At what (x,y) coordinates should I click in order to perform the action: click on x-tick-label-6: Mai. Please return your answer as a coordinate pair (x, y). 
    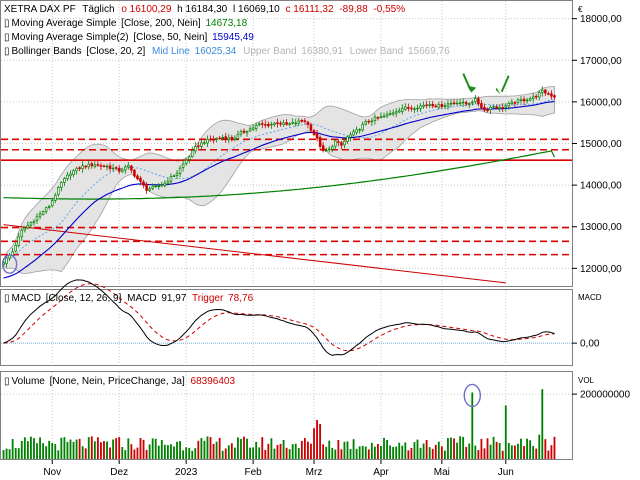
    Looking at the image, I should click on (442, 472).